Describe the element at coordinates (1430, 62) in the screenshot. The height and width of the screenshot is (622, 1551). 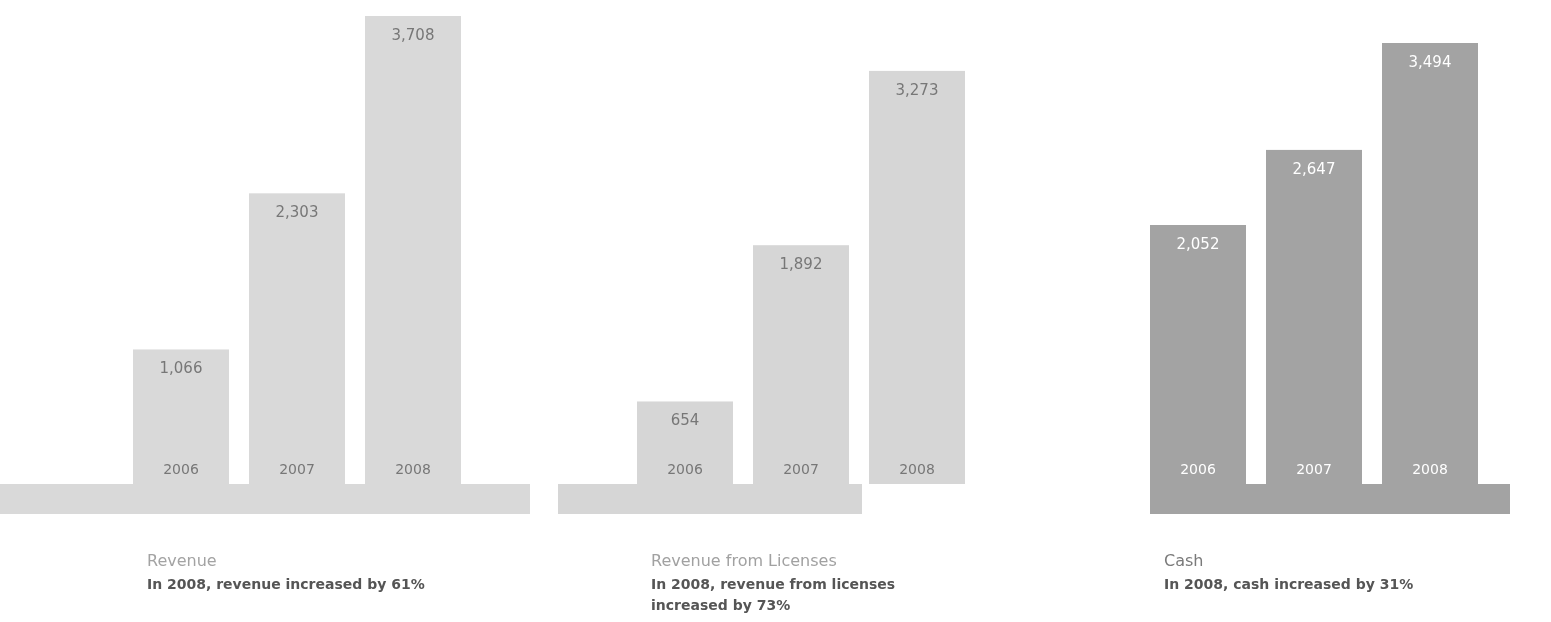
I see `data-label: 3,494` at that location.